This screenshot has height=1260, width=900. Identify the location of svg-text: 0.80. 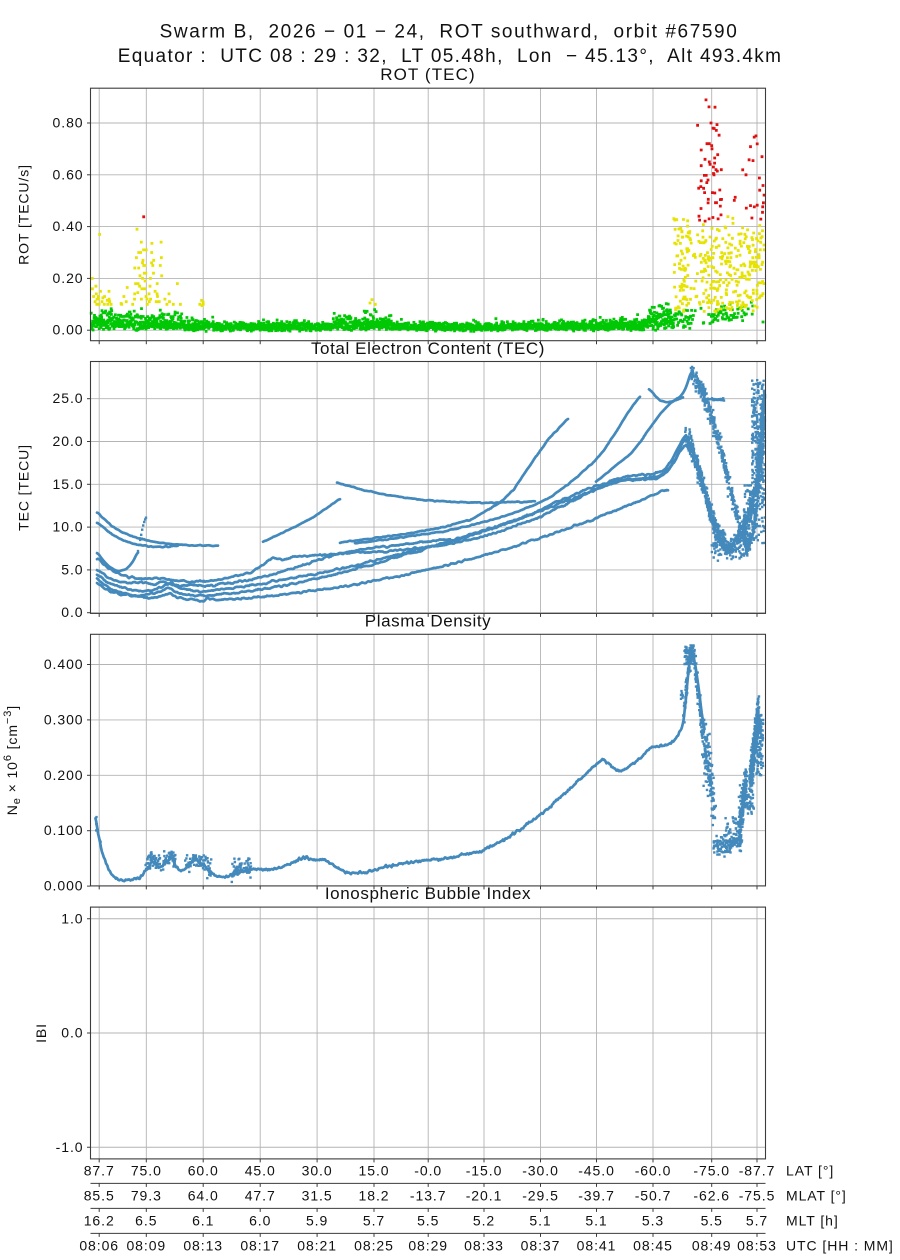
(68, 123).